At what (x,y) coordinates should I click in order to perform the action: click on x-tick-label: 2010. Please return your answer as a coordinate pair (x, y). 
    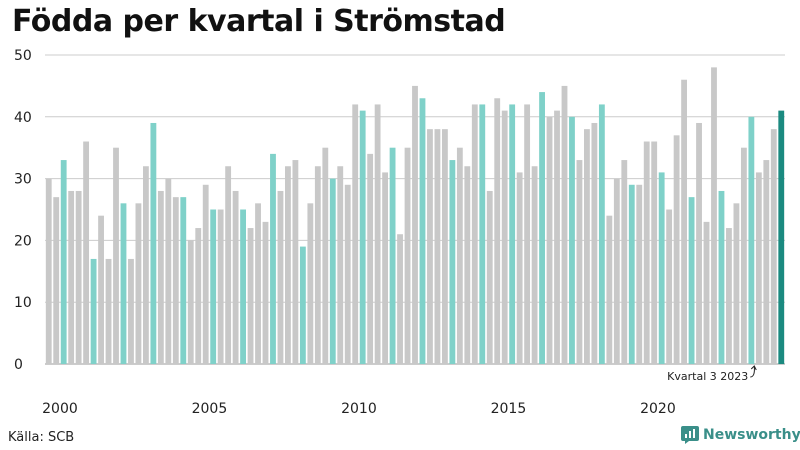
    Looking at the image, I should click on (359, 409).